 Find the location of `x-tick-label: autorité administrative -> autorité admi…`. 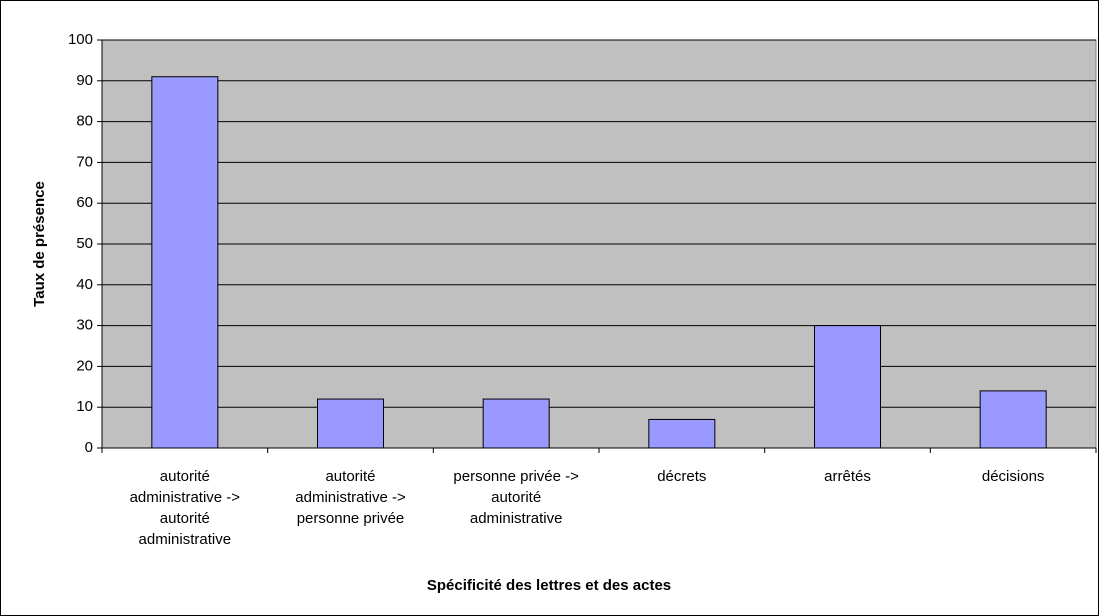

x-tick-label: autorité administrative -> autorité admi… is located at coordinates (185, 508).